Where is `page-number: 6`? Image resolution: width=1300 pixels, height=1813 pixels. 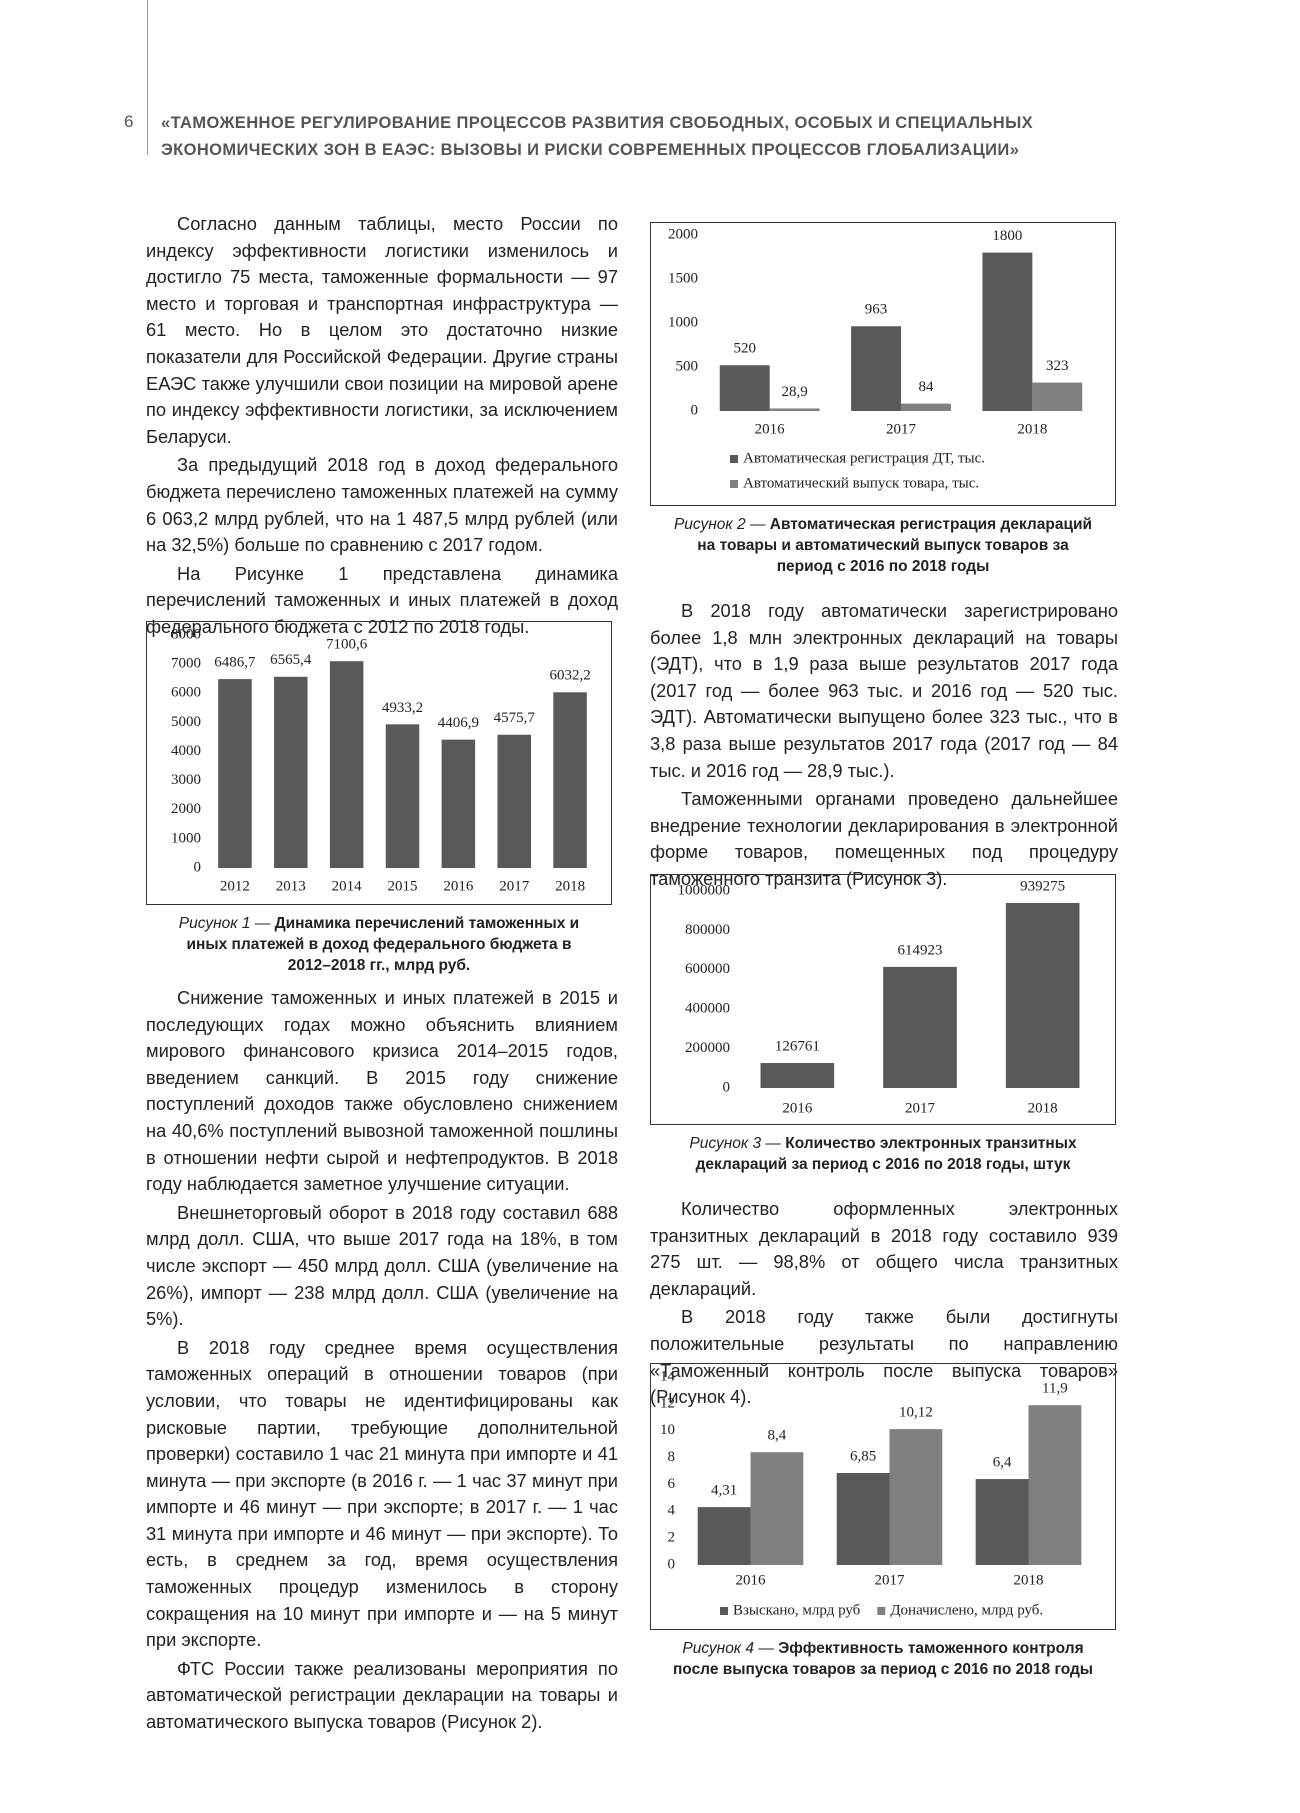
page-number: 6 is located at coordinates (129, 121).